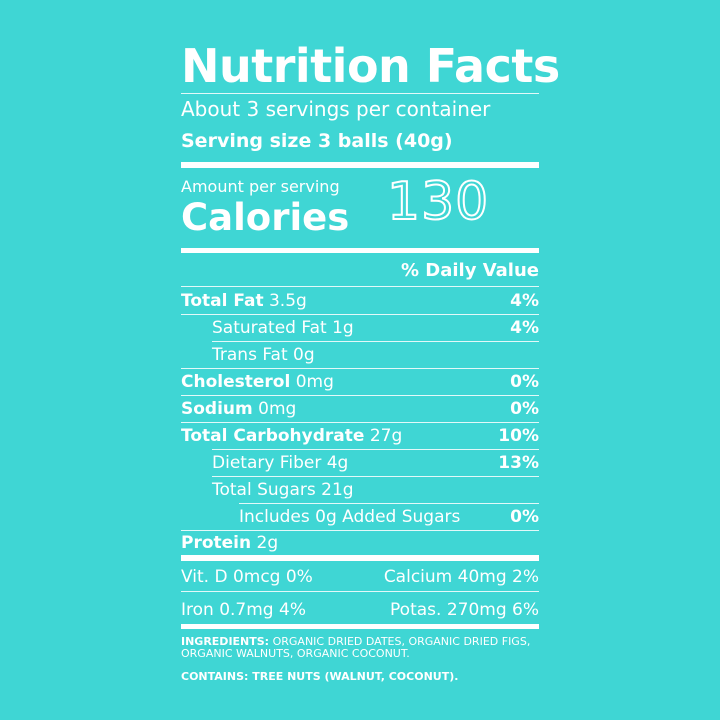 This screenshot has height=720, width=720. Describe the element at coordinates (370, 66) in the screenshot. I see `label-title: Nutrition Facts` at that location.